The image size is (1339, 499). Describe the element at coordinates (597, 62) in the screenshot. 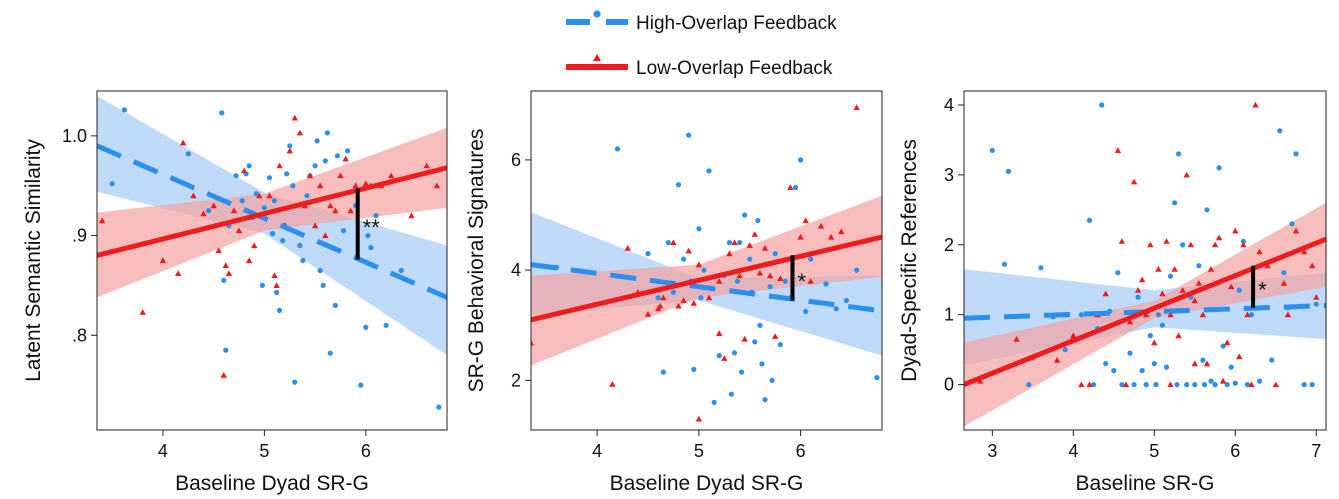

I see `legend-low-key` at that location.